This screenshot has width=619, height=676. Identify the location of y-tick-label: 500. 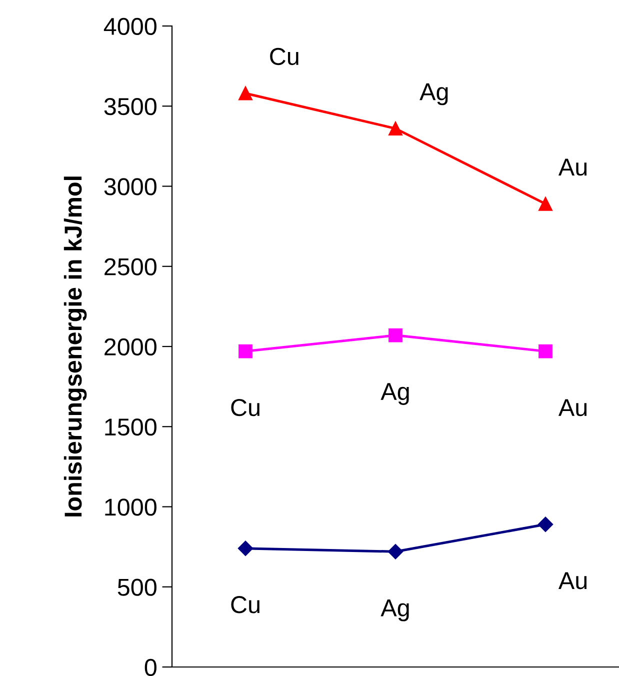
(137, 587).